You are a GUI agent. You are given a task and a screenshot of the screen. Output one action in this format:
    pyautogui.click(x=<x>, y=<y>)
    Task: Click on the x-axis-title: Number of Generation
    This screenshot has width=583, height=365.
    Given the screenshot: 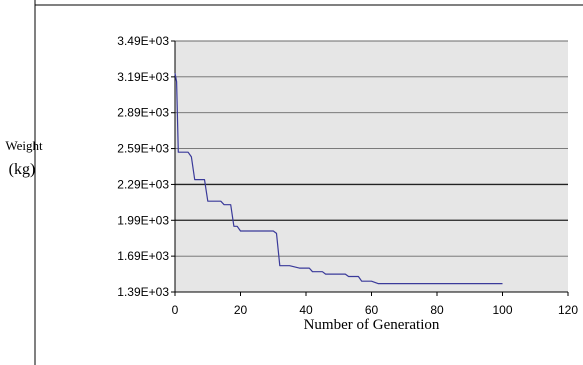 What is the action you would take?
    pyautogui.click(x=372, y=325)
    